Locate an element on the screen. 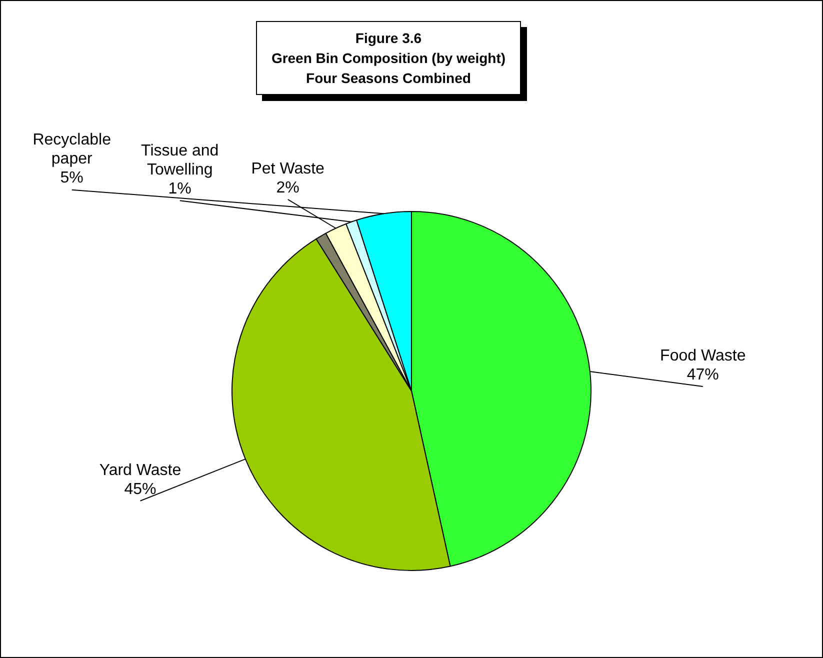 The height and width of the screenshot is (658, 823). data-label: 5% is located at coordinates (72, 178).